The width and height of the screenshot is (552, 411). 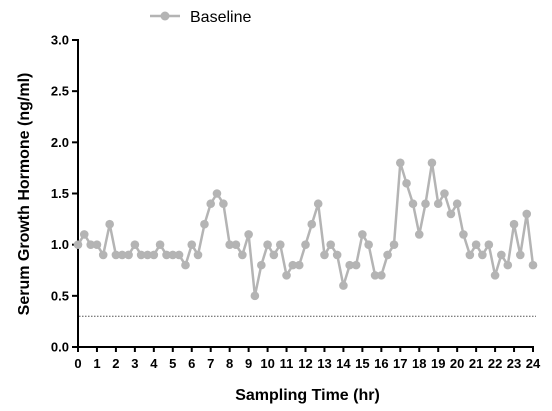 I want to click on x-tick-label: 0, so click(x=77, y=363).